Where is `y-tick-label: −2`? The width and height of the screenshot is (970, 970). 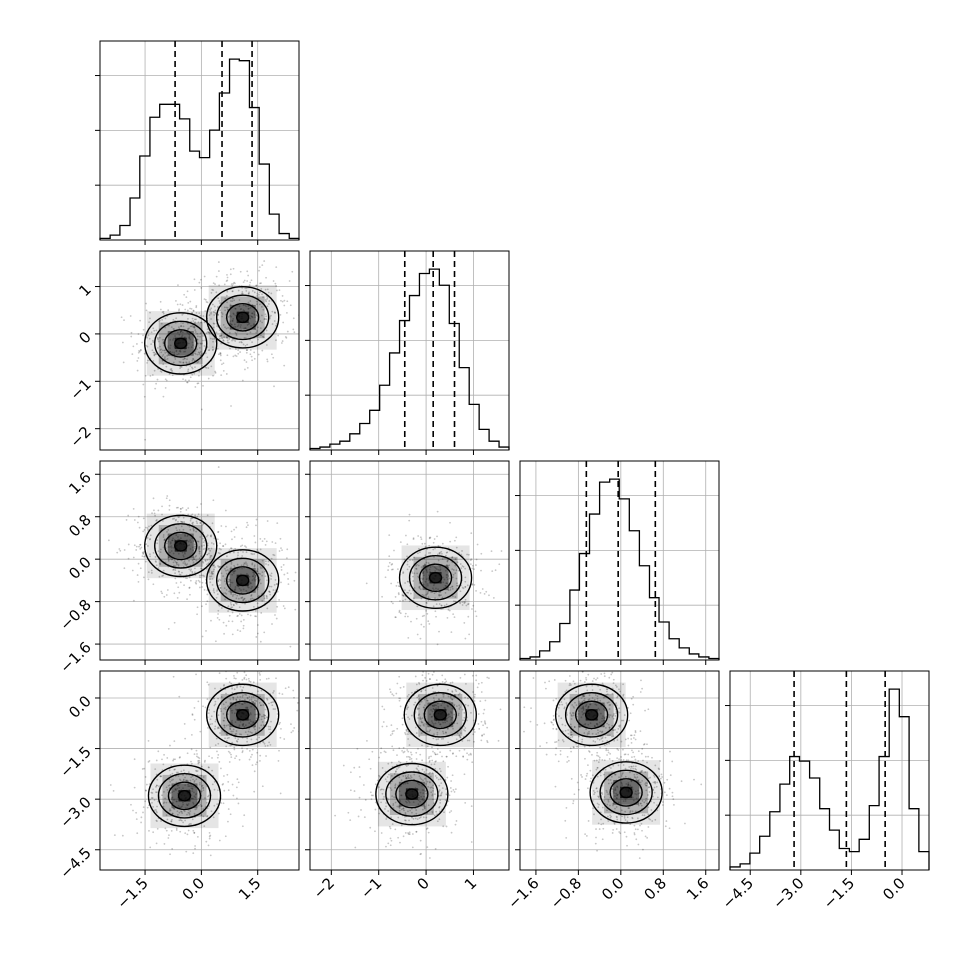
y-tick-label: −2 is located at coordinates (80, 437).